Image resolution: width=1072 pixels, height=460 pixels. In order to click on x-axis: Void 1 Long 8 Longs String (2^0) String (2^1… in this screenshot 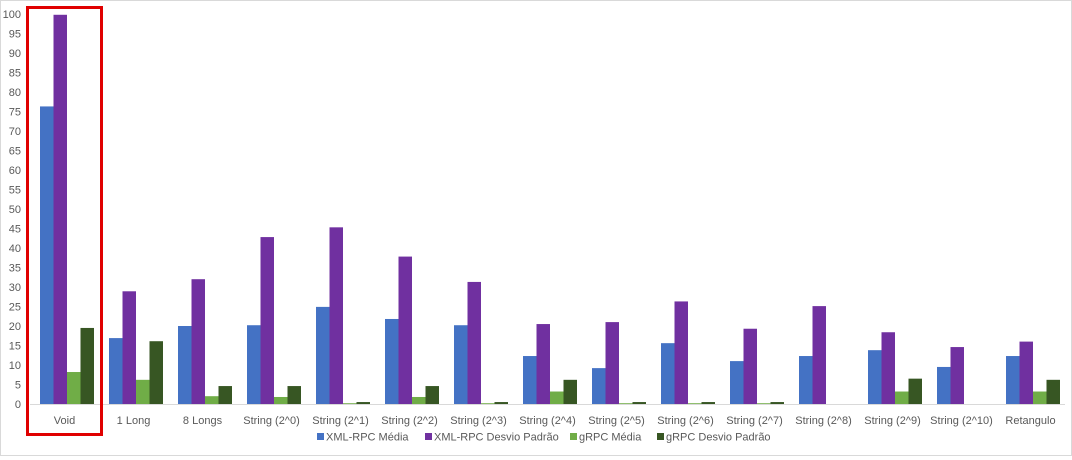, I will do `click(547, 415)`.